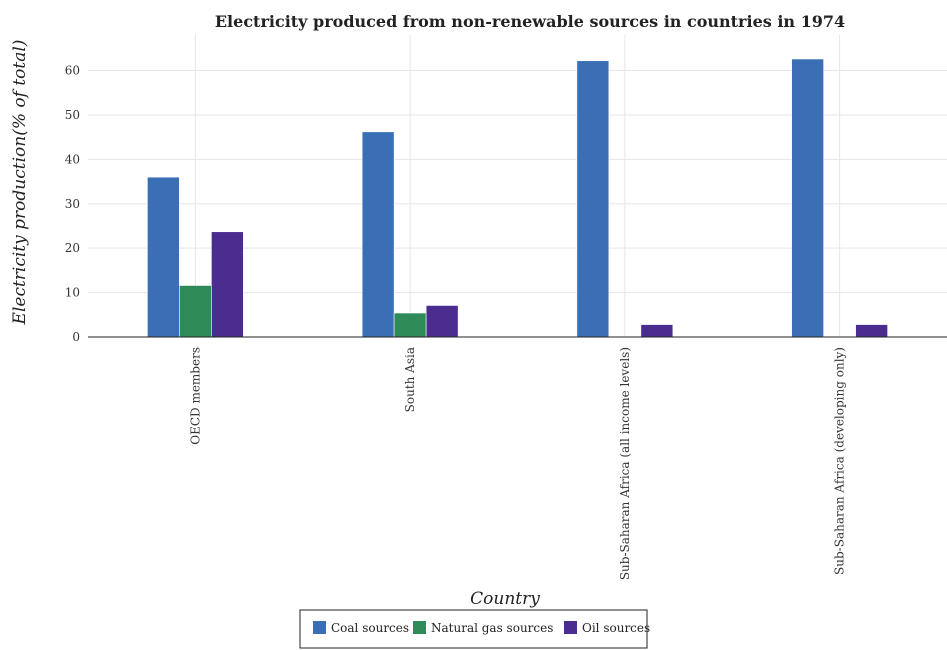 The height and width of the screenshot is (650, 947). I want to click on x-tick-label: OECD members, so click(195, 396).